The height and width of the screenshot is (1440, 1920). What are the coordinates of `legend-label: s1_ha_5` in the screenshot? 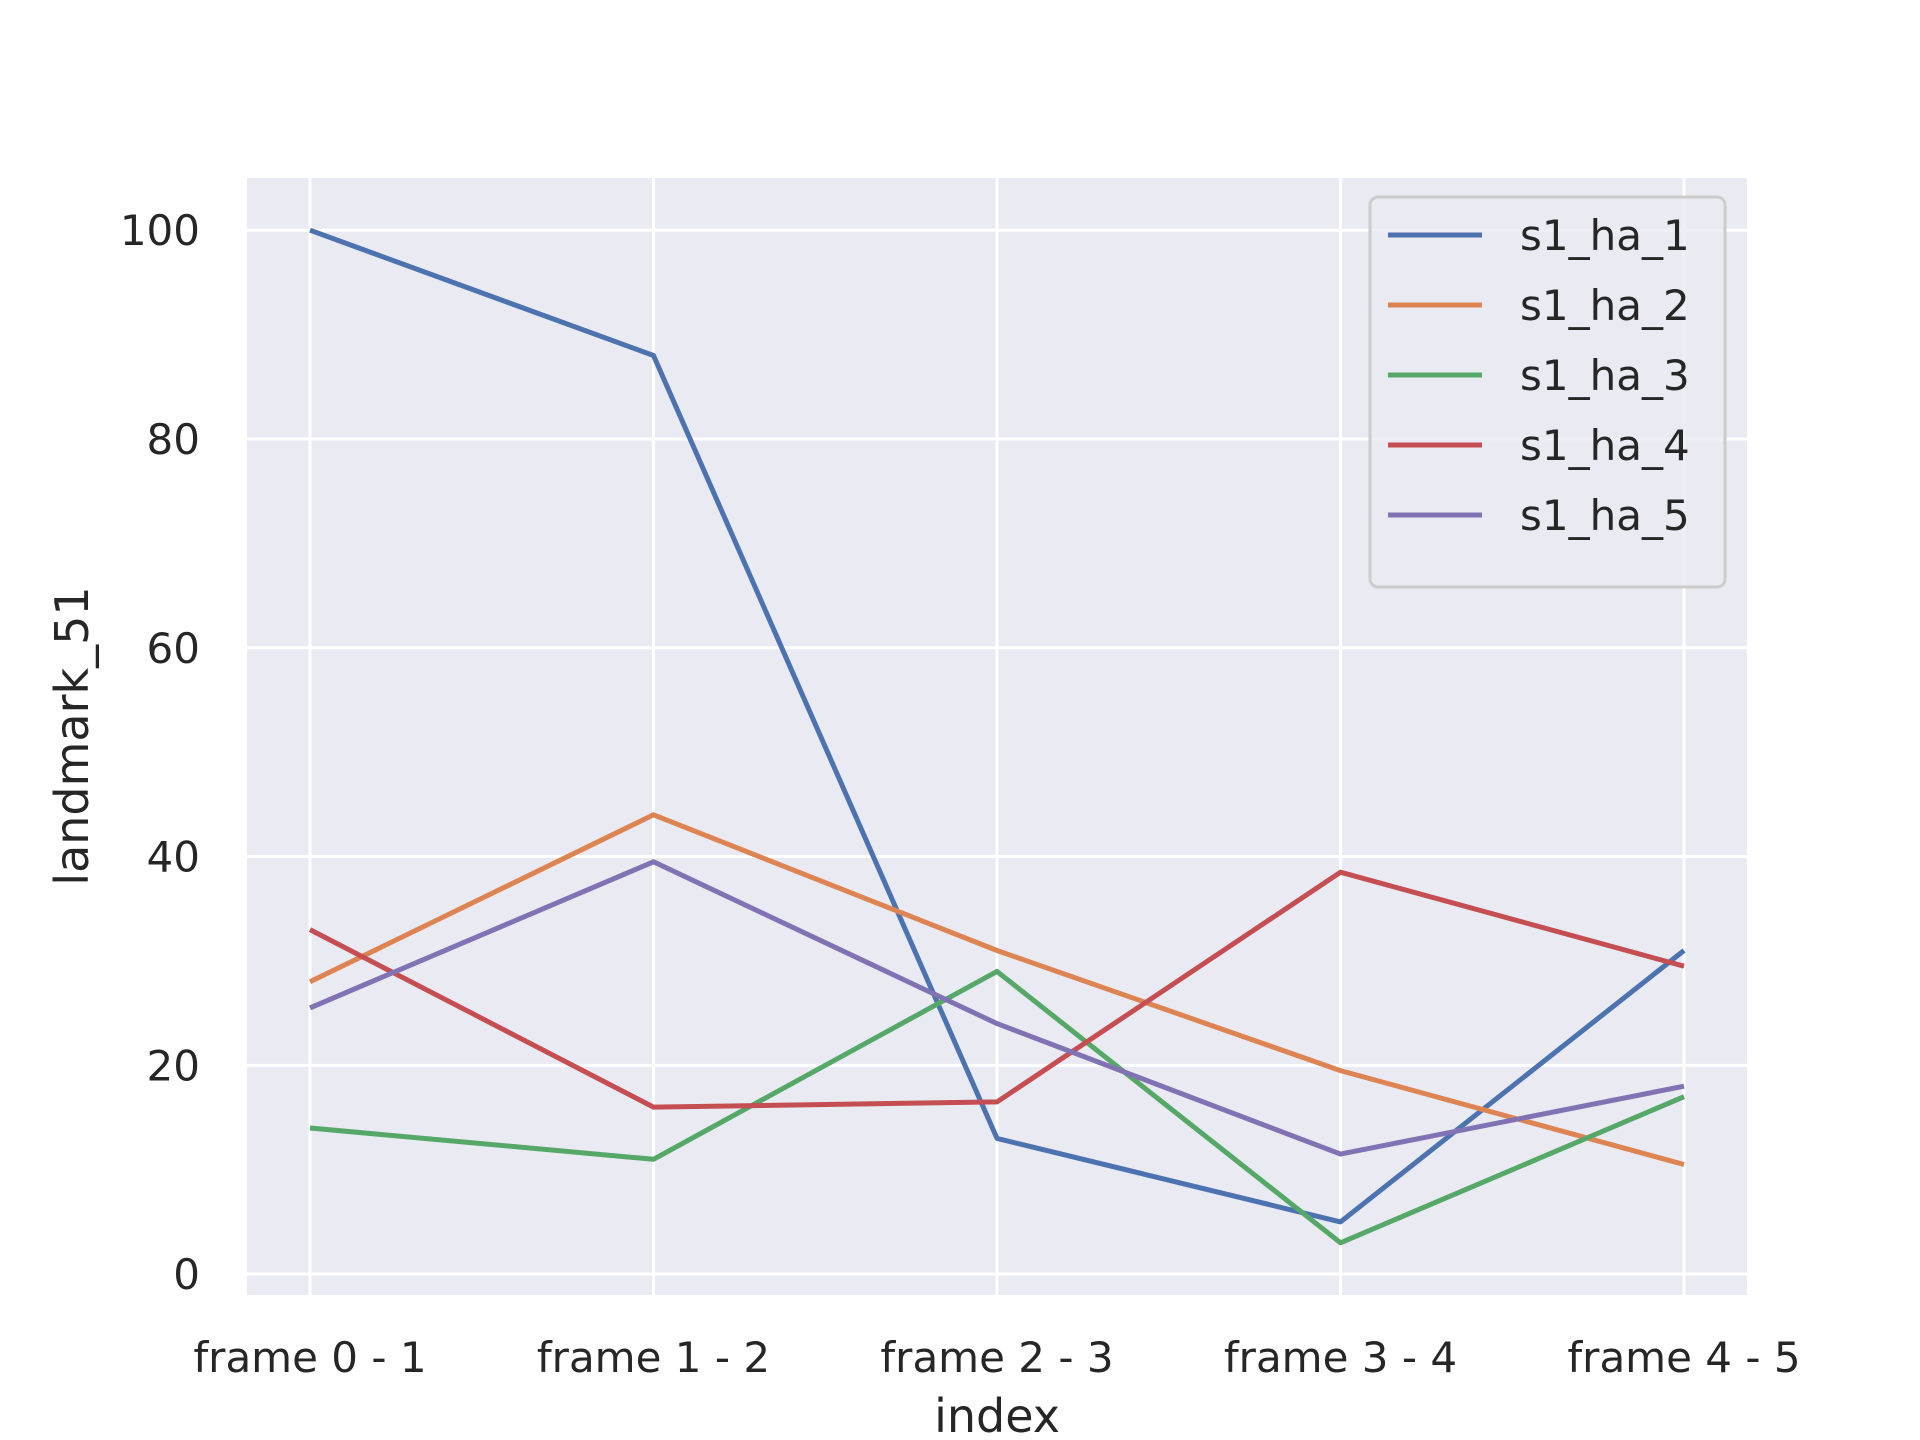 It's located at (1605, 515).